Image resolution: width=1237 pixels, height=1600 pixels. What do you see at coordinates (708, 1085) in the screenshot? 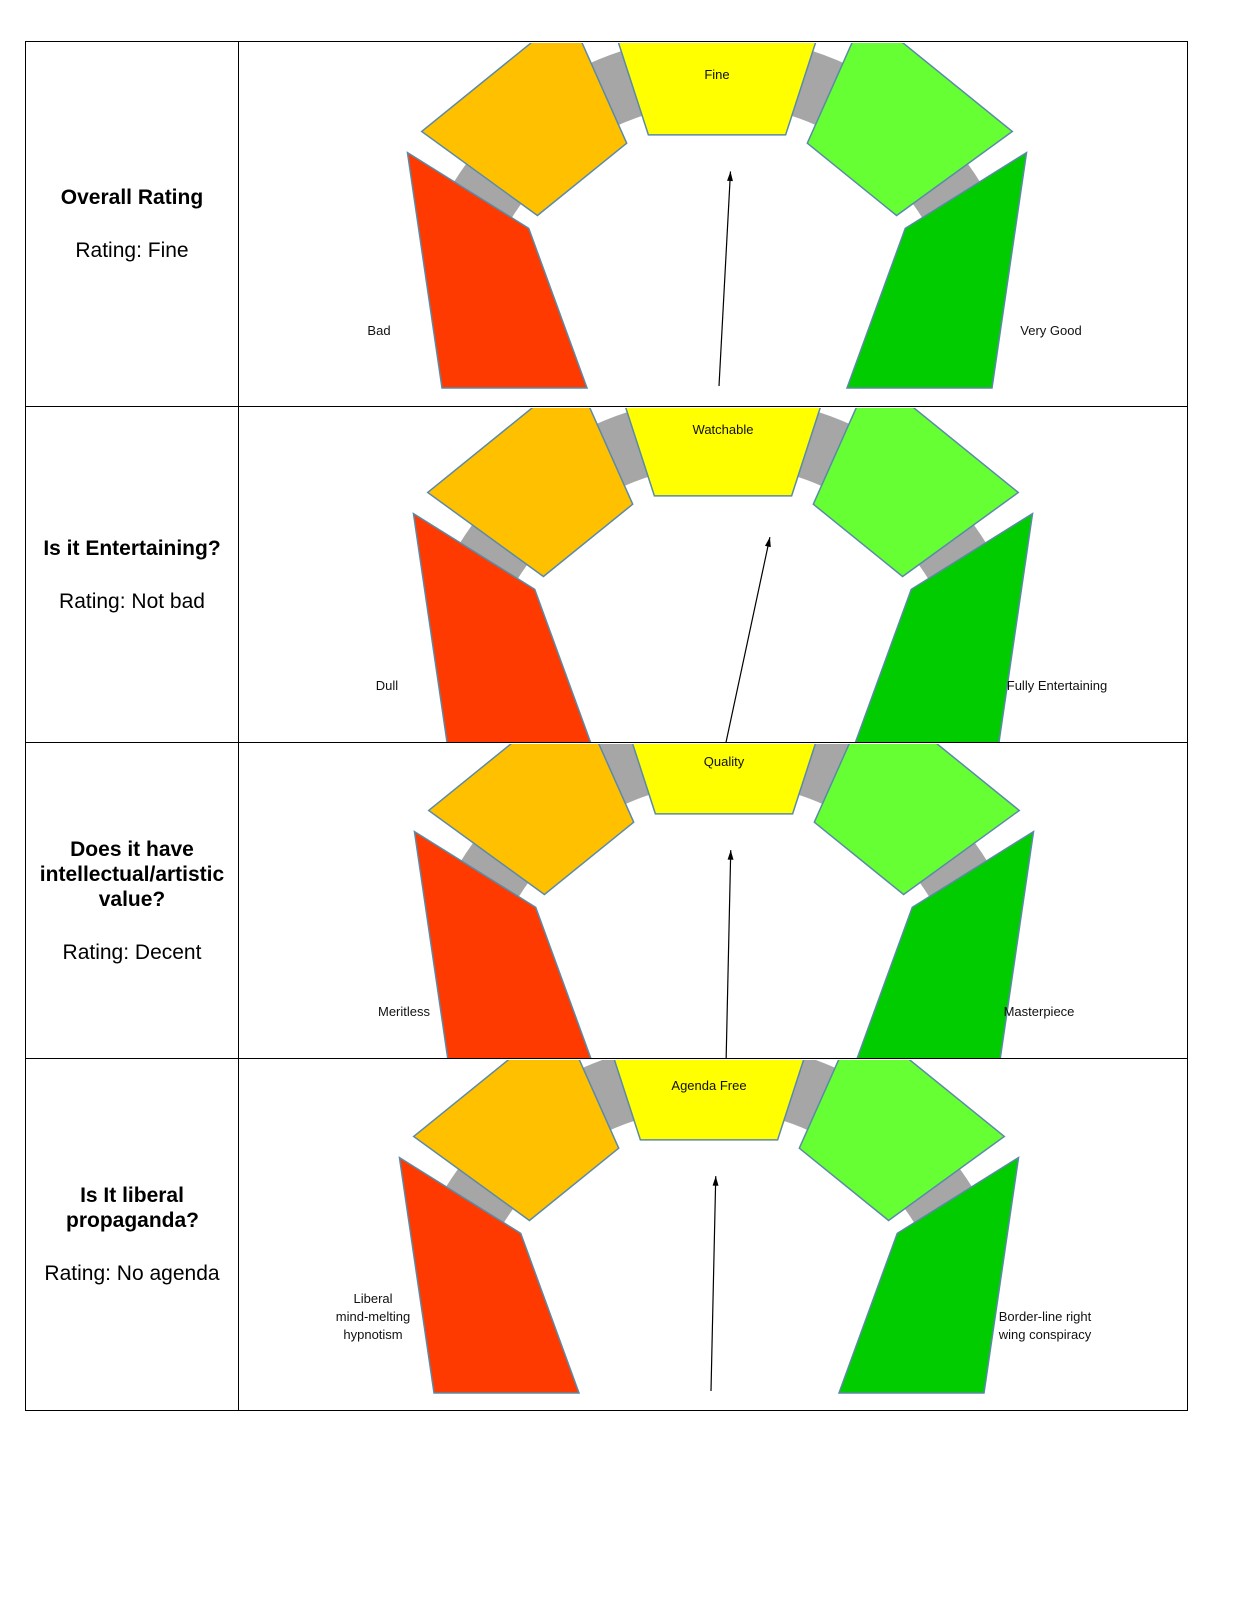
I see `gauge-top-label: Agenda Free` at bounding box center [708, 1085].